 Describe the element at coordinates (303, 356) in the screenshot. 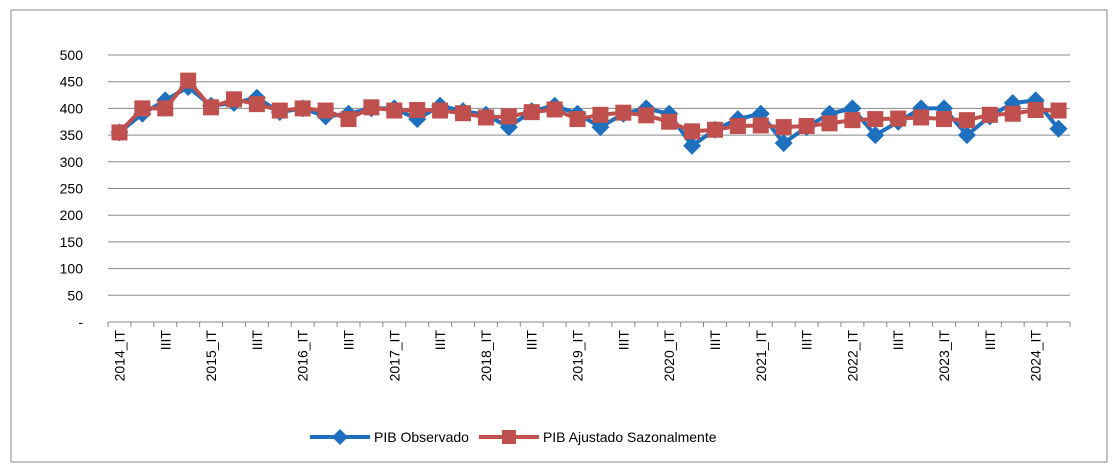

I see `x-tick-label: 2016_IT` at that location.